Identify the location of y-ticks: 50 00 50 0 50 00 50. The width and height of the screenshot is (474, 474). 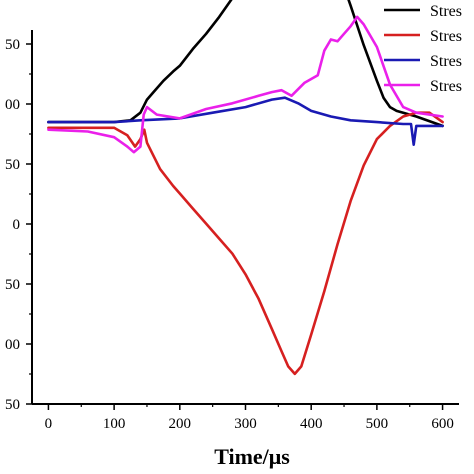
(18, 225).